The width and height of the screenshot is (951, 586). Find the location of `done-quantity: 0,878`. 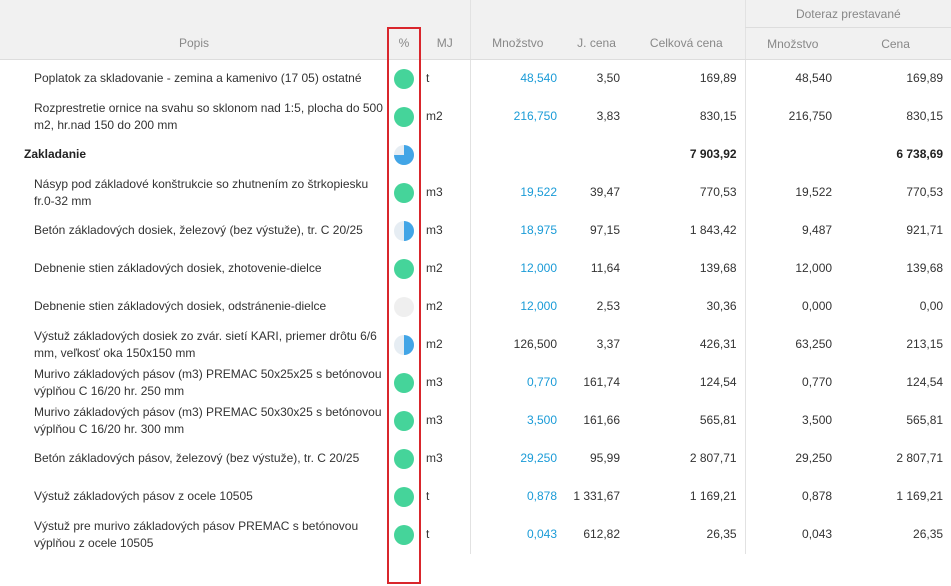

done-quantity: 0,878 is located at coordinates (792, 496).